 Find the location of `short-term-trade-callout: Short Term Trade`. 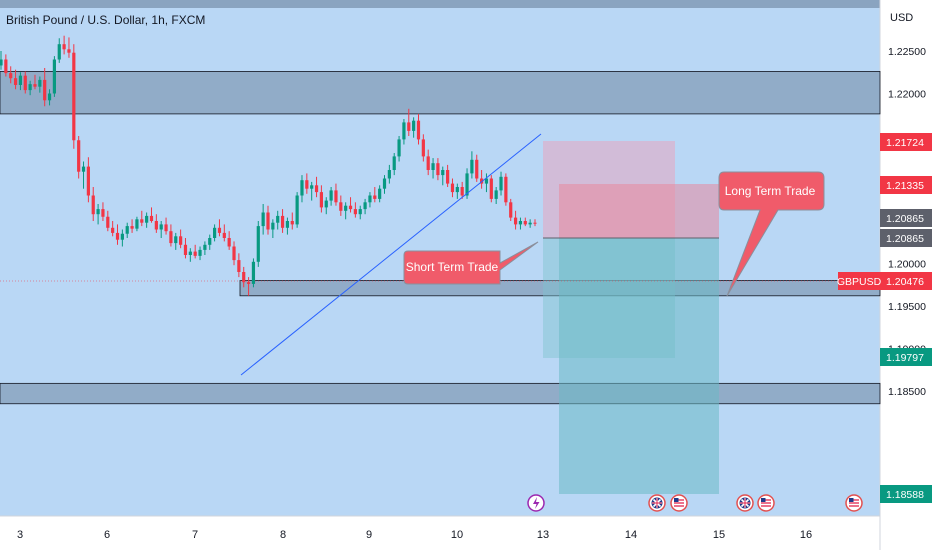

short-term-trade-callout: Short Term Trade is located at coordinates (471, 263).